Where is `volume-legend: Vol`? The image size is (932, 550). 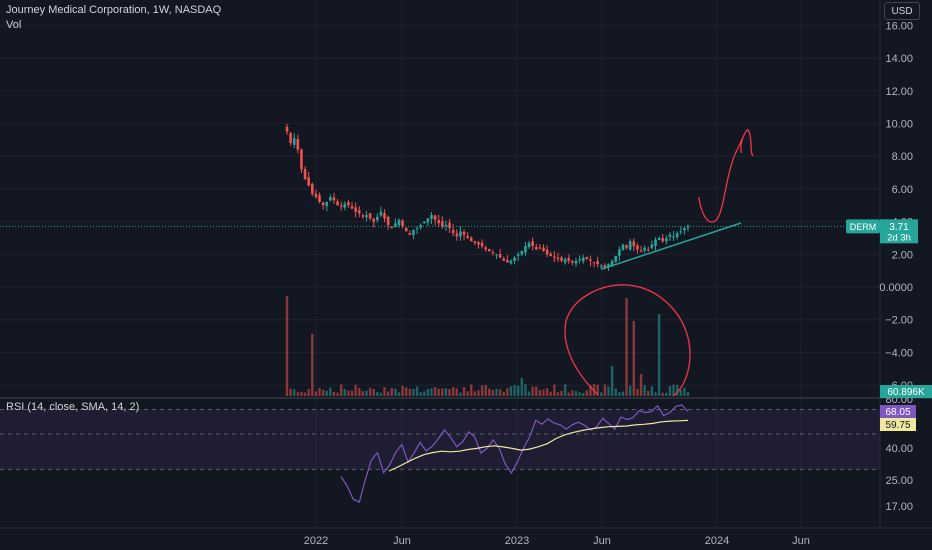 volume-legend: Vol is located at coordinates (14, 25).